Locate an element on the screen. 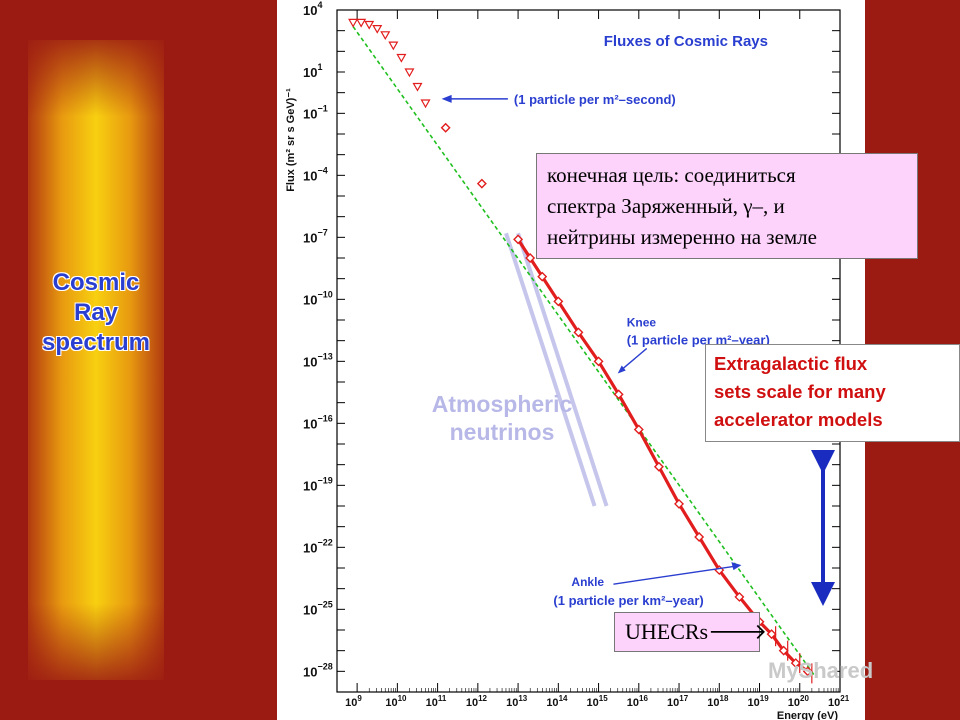 The width and height of the screenshot is (960, 720). goal-note-line-2: спектра Заряженный, γ–, и is located at coordinates (666, 206).